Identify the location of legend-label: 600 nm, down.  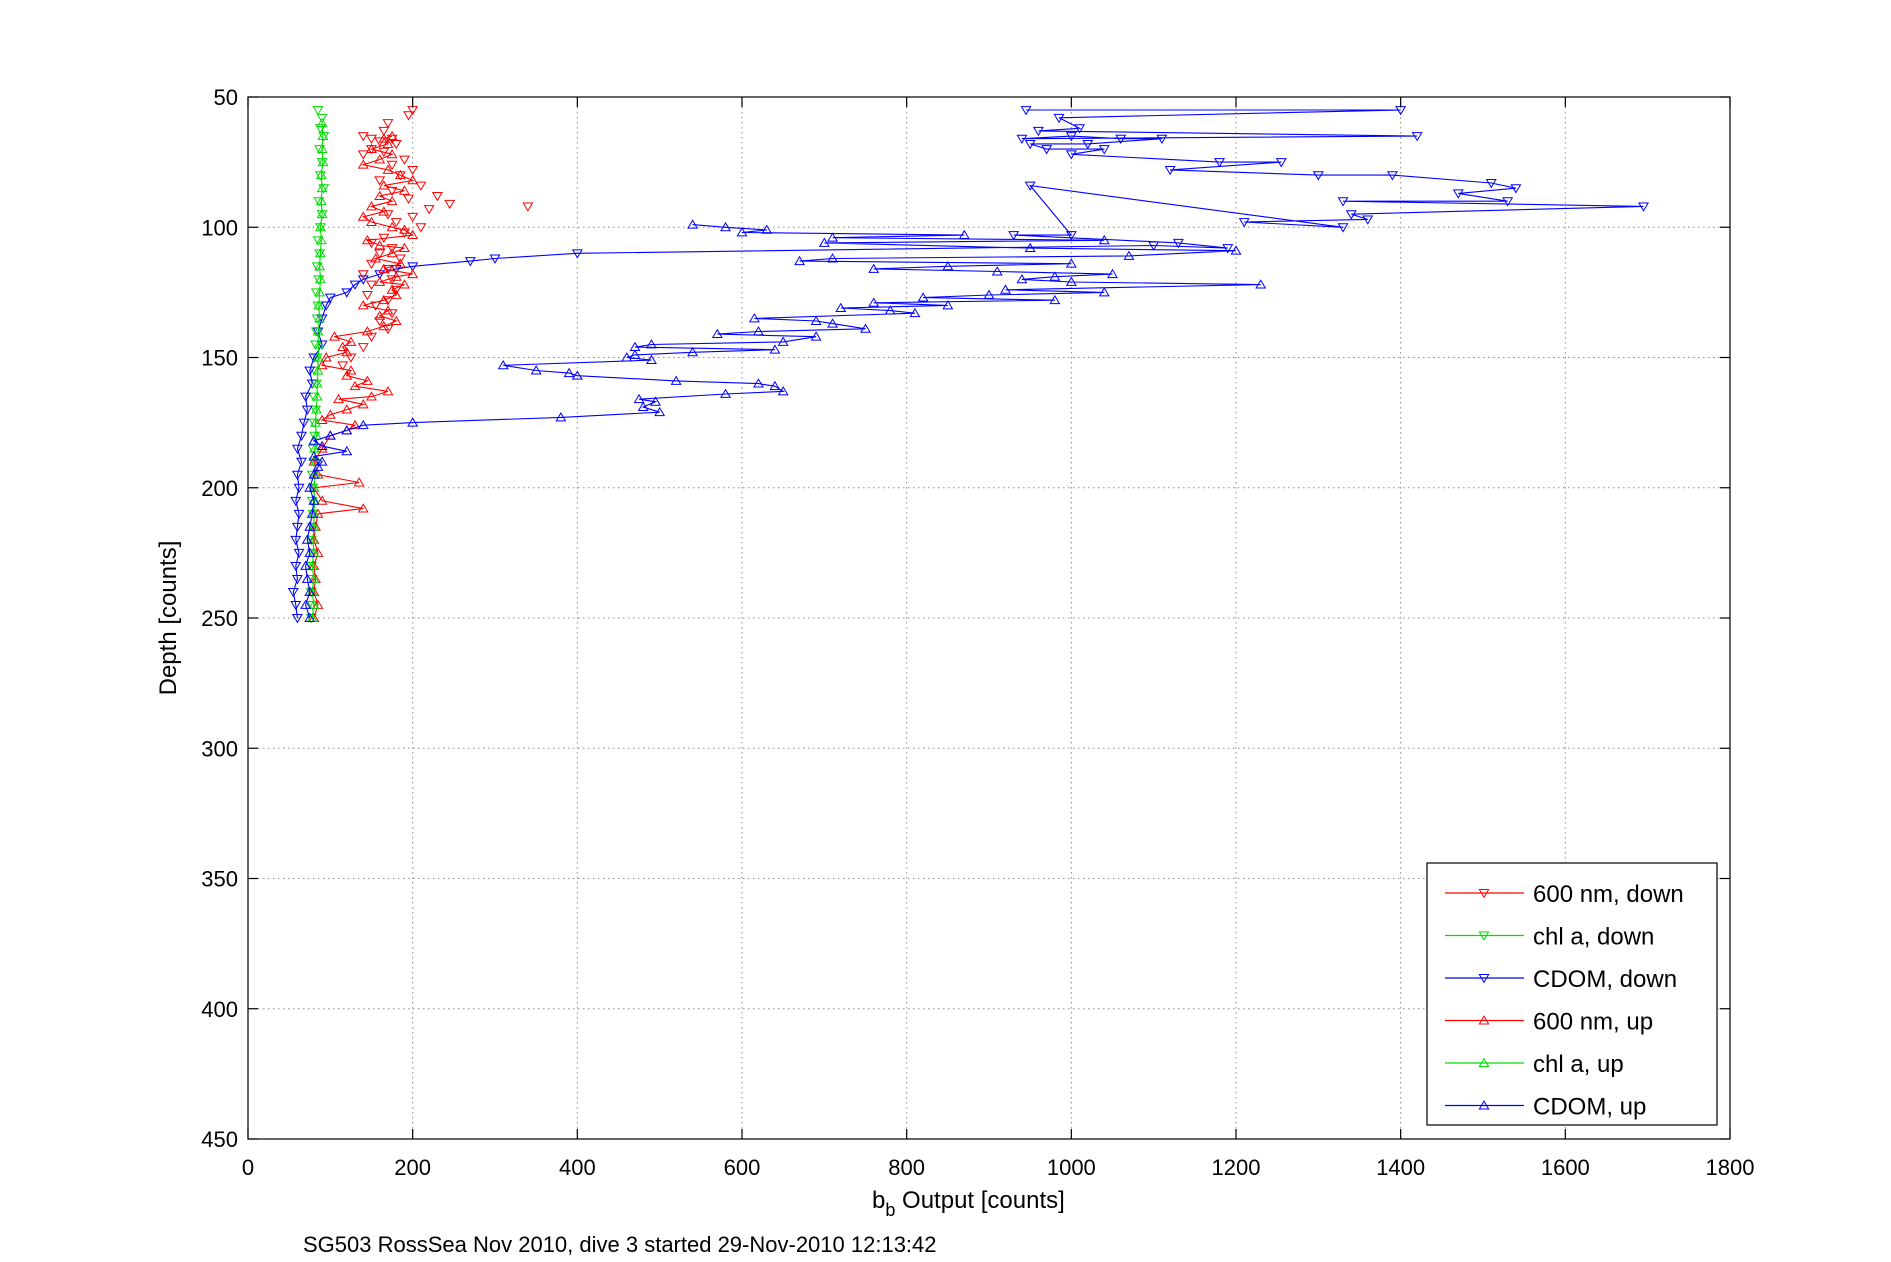
(1608, 894).